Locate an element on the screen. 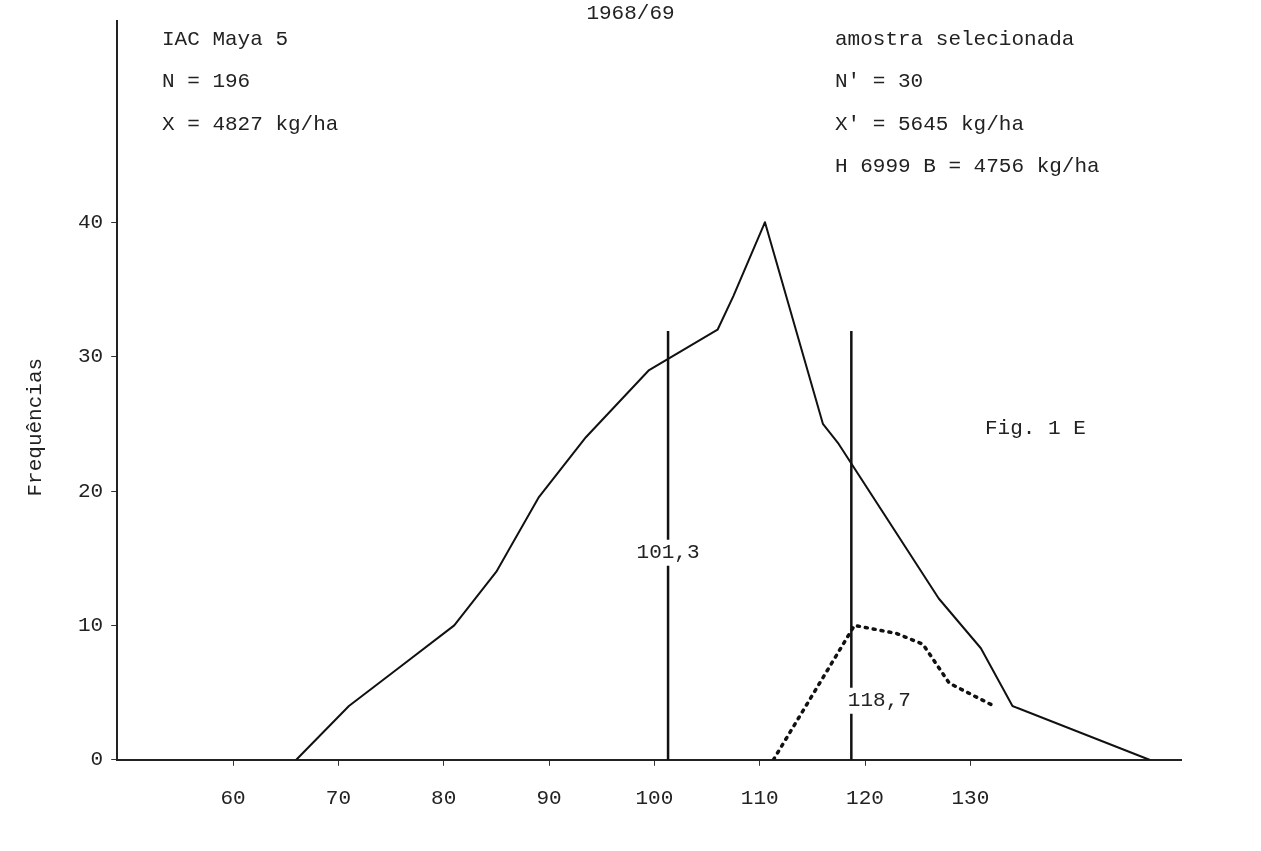  annotation: IAC Maya 5 is located at coordinates (225, 39).